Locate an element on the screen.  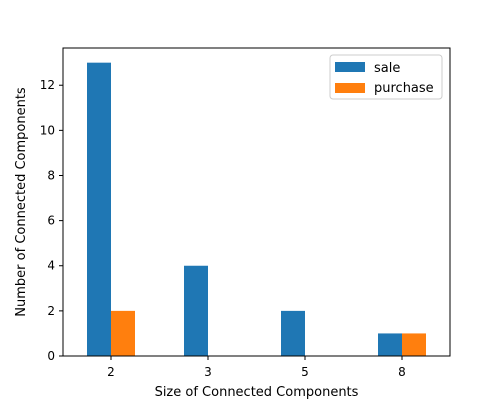
x-tick-label: 8 is located at coordinates (402, 372).